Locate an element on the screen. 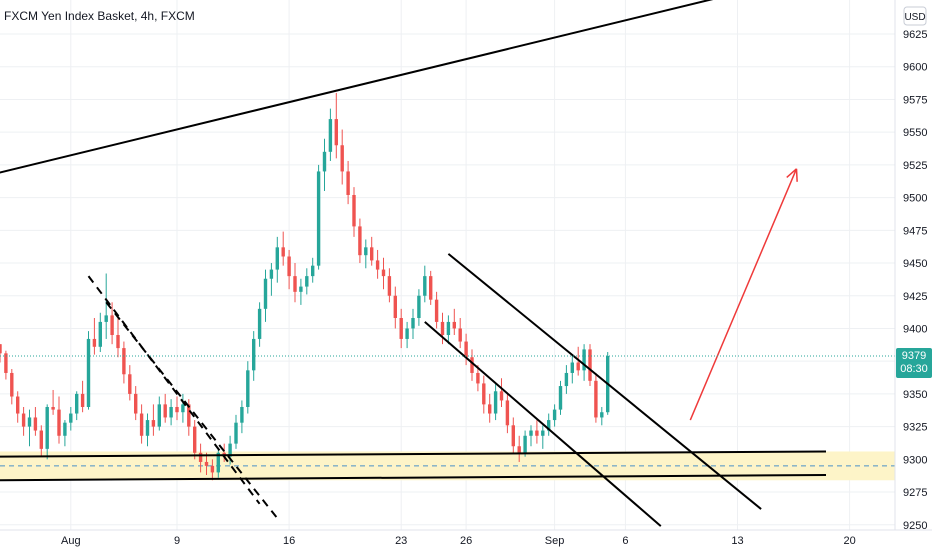  last-price-tag: 9379 08:30 is located at coordinates (914, 362).